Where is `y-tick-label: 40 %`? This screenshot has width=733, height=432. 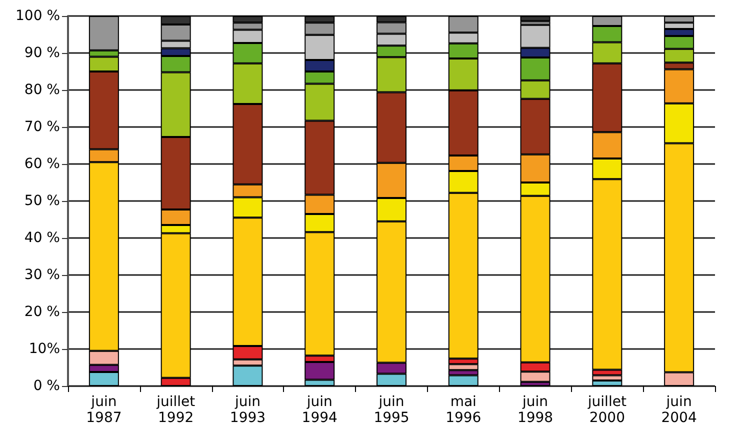 y-tick-label: 40 % is located at coordinates (42, 238).